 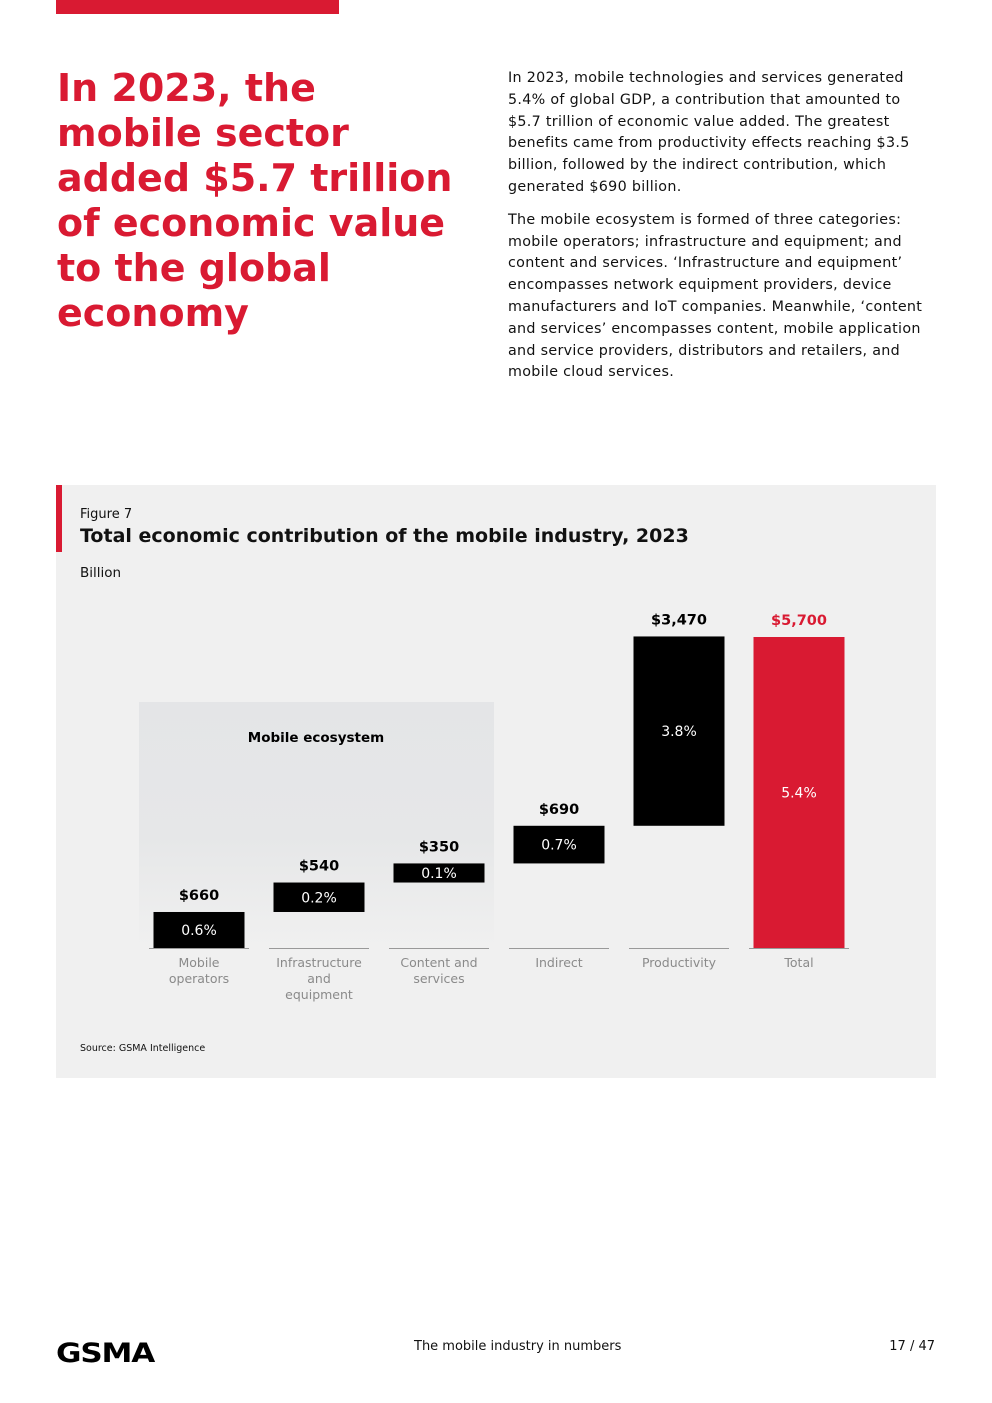 I want to click on value-label: $5,700, so click(x=799, y=621).